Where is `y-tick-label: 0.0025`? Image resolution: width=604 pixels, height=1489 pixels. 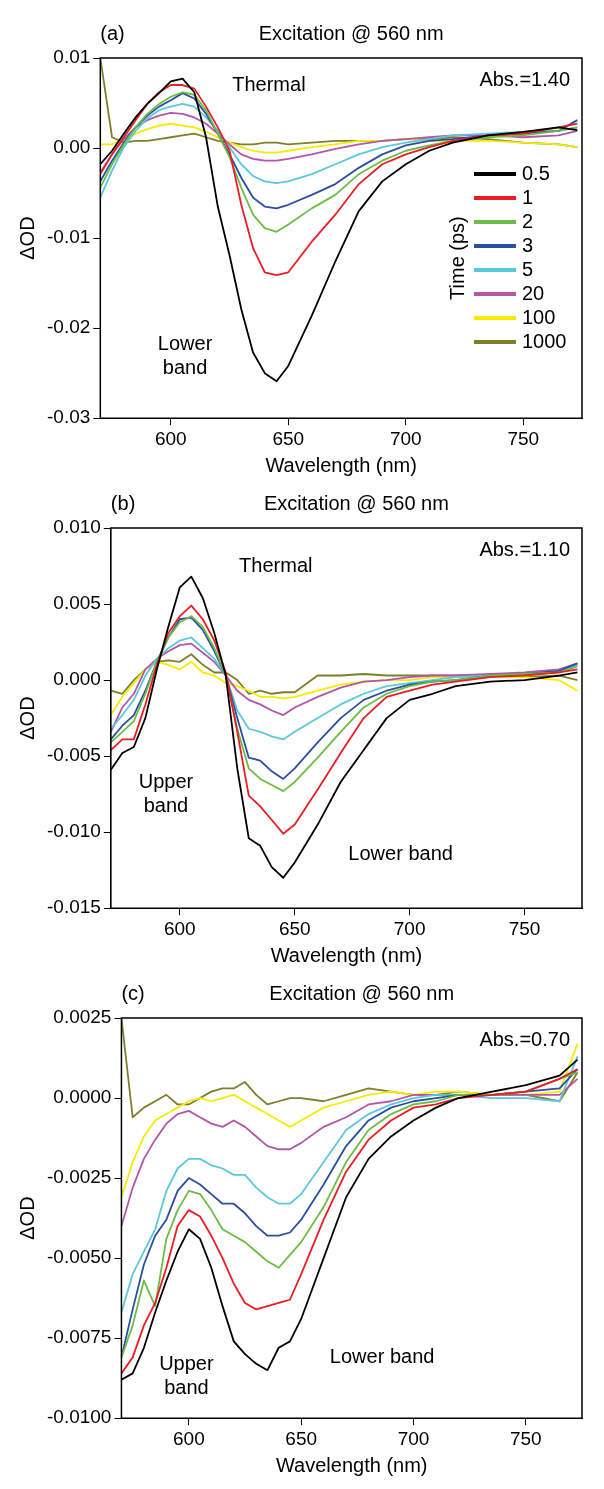 y-tick-label: 0.0025 is located at coordinates (82, 1017).